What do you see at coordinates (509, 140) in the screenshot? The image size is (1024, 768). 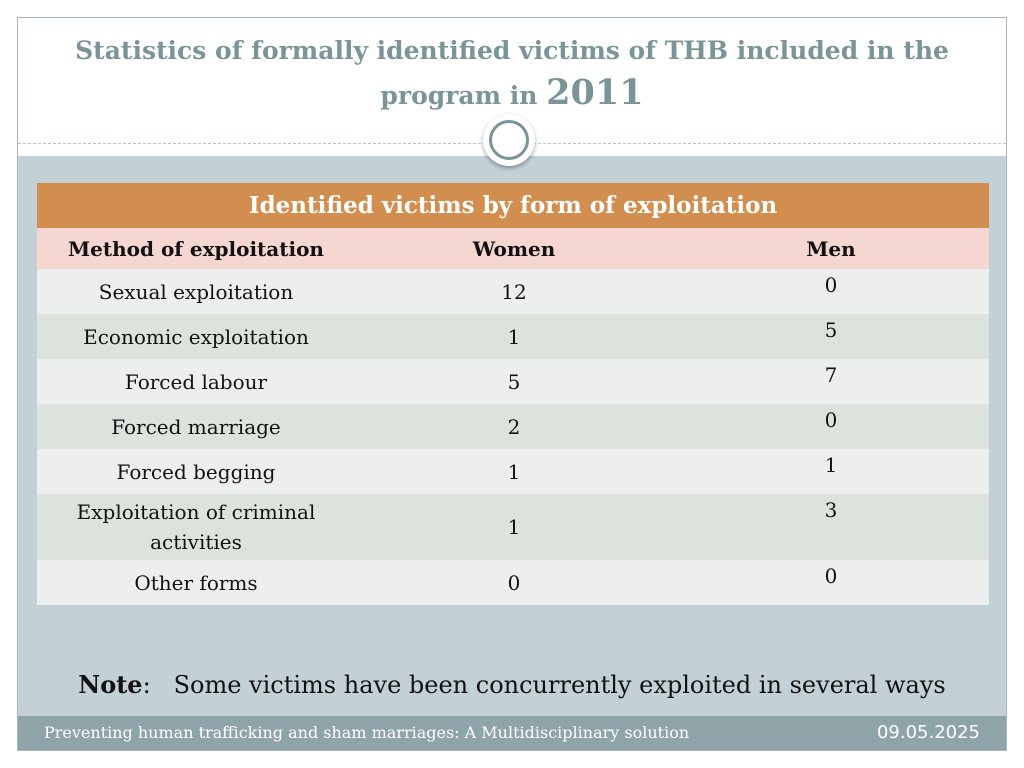 I see `ring-ornament-icon` at bounding box center [509, 140].